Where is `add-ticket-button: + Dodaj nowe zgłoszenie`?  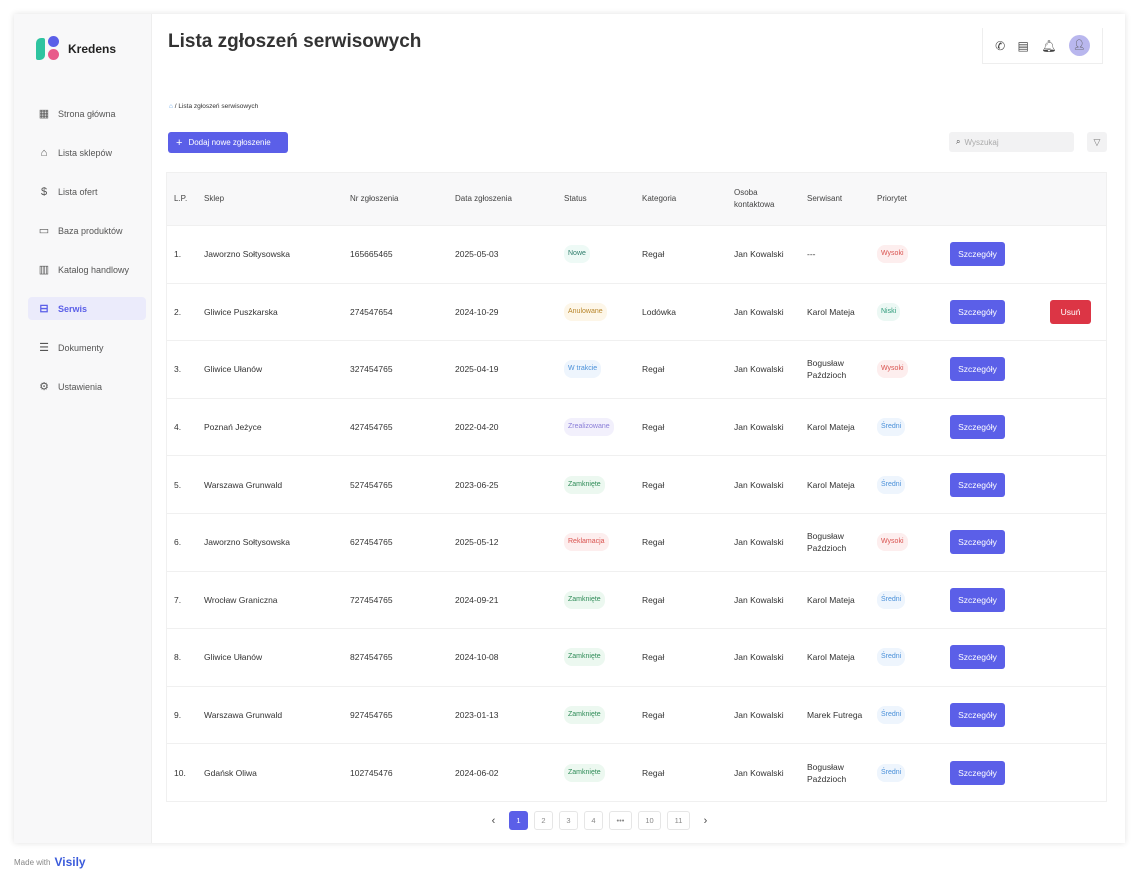 add-ticket-button: + Dodaj nowe zgłoszenie is located at coordinates (228, 142).